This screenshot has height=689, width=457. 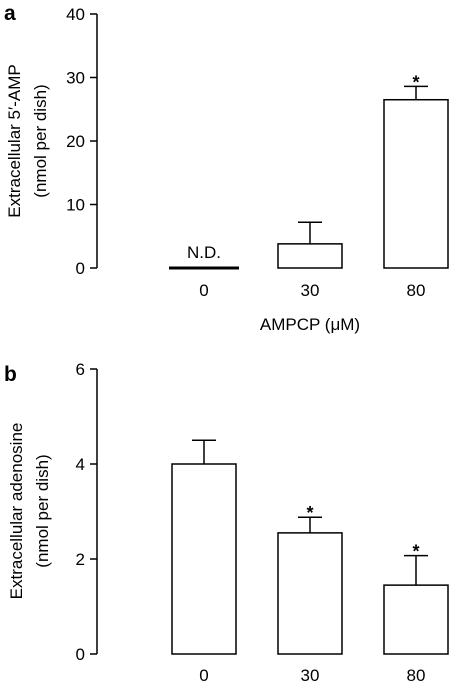 What do you see at coordinates (75, 14) in the screenshot?
I see `y-tick-label-a-4: 40` at bounding box center [75, 14].